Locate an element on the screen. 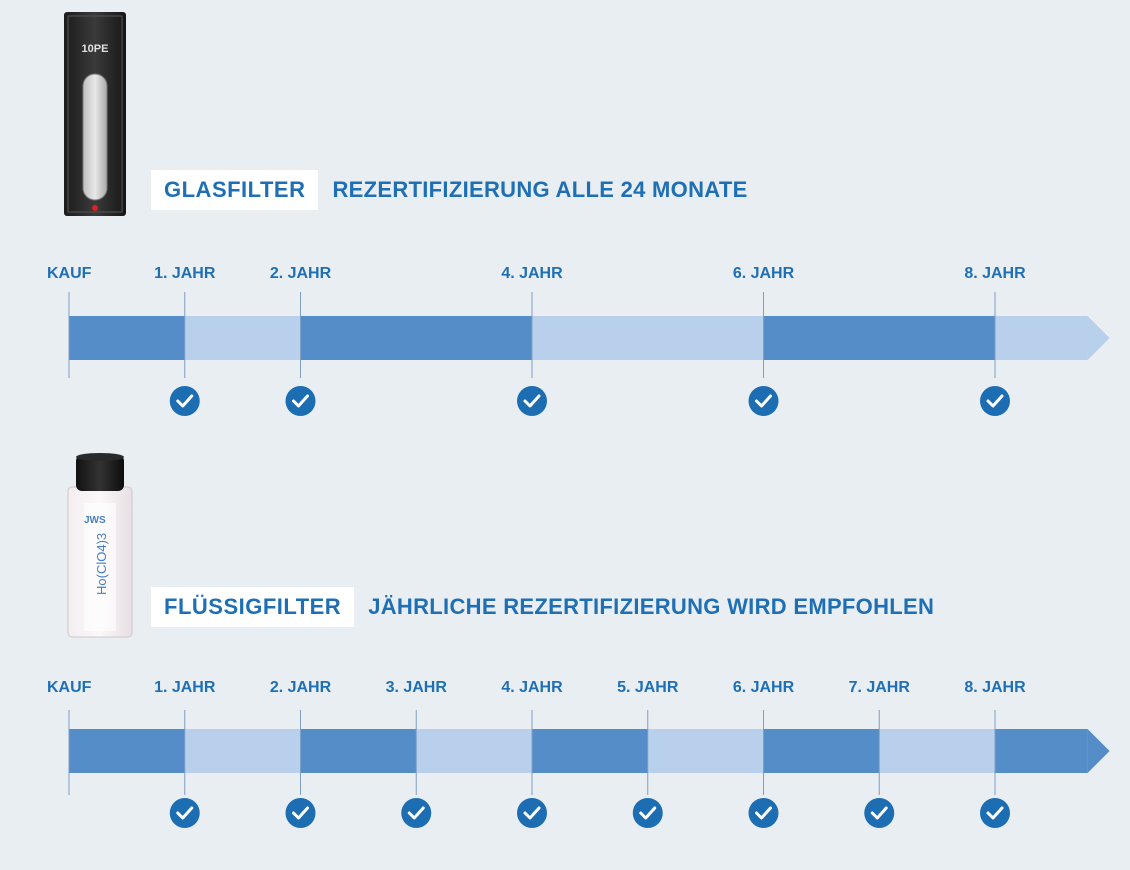  timeline-marker-label: 5. JAHR is located at coordinates (648, 687).